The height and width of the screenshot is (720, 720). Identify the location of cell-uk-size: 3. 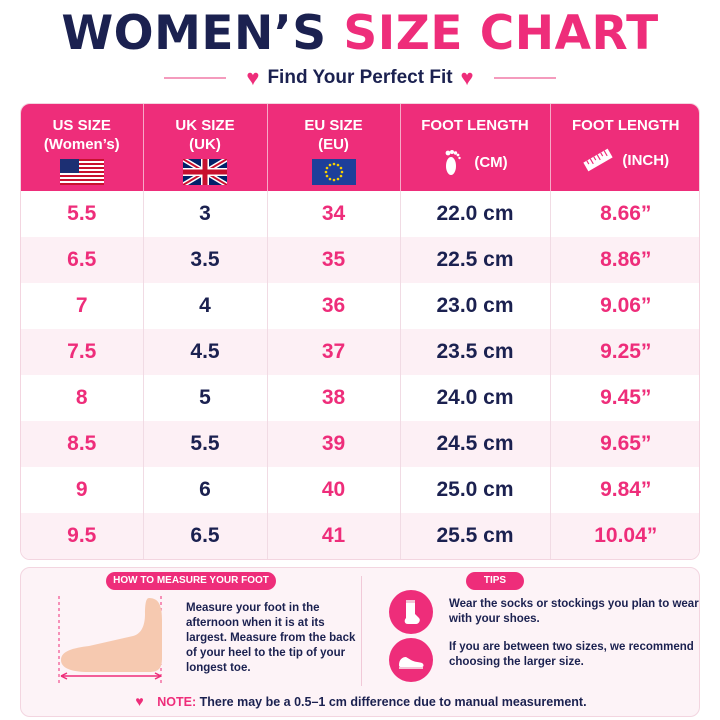
(205, 214).